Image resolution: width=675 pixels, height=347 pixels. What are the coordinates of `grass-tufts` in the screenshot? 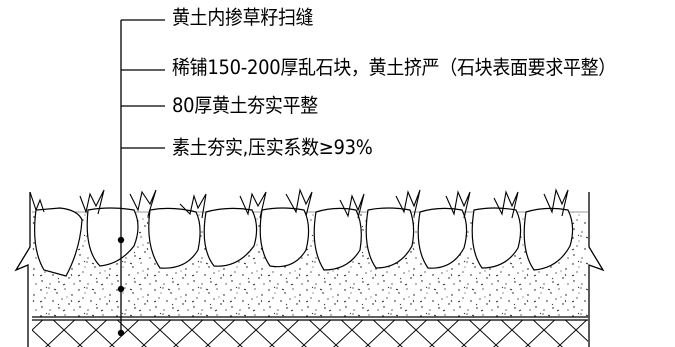 It's located at (299, 203).